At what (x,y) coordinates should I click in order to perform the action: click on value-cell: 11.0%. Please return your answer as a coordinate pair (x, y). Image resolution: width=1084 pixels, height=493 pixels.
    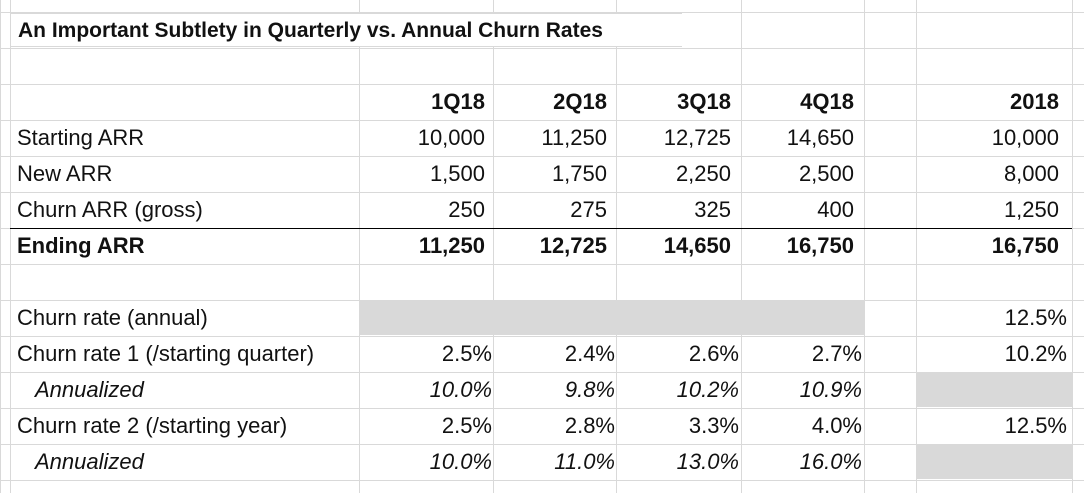
    Looking at the image, I should click on (584, 461).